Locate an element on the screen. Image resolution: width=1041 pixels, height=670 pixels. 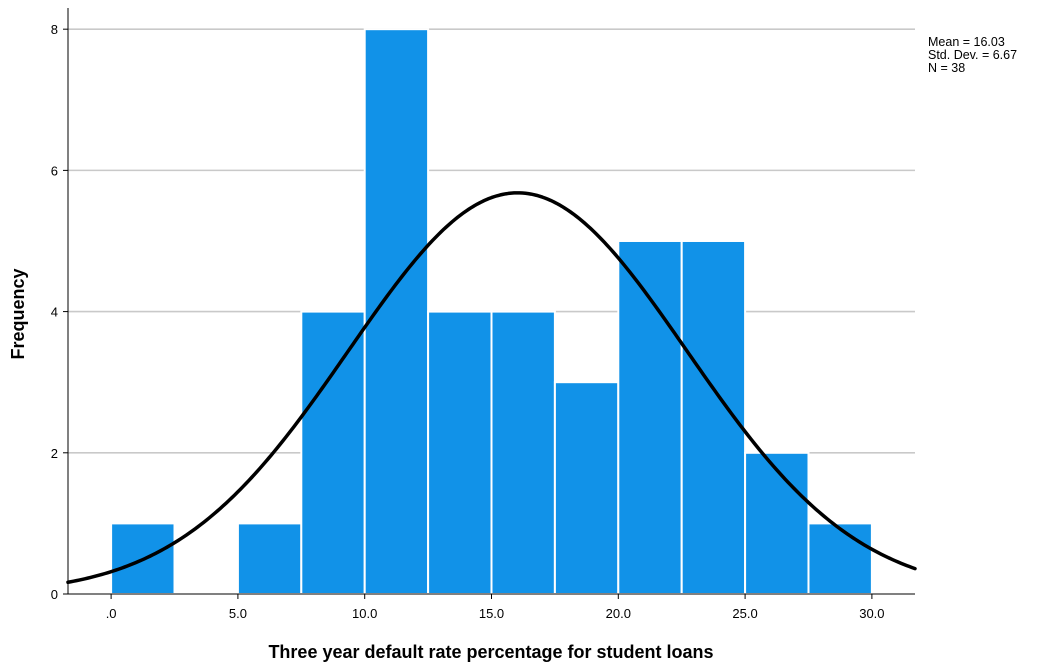
stats-box: Mean = 16.03 Std. Dev. = 6.67 N = 38 is located at coordinates (972, 55).